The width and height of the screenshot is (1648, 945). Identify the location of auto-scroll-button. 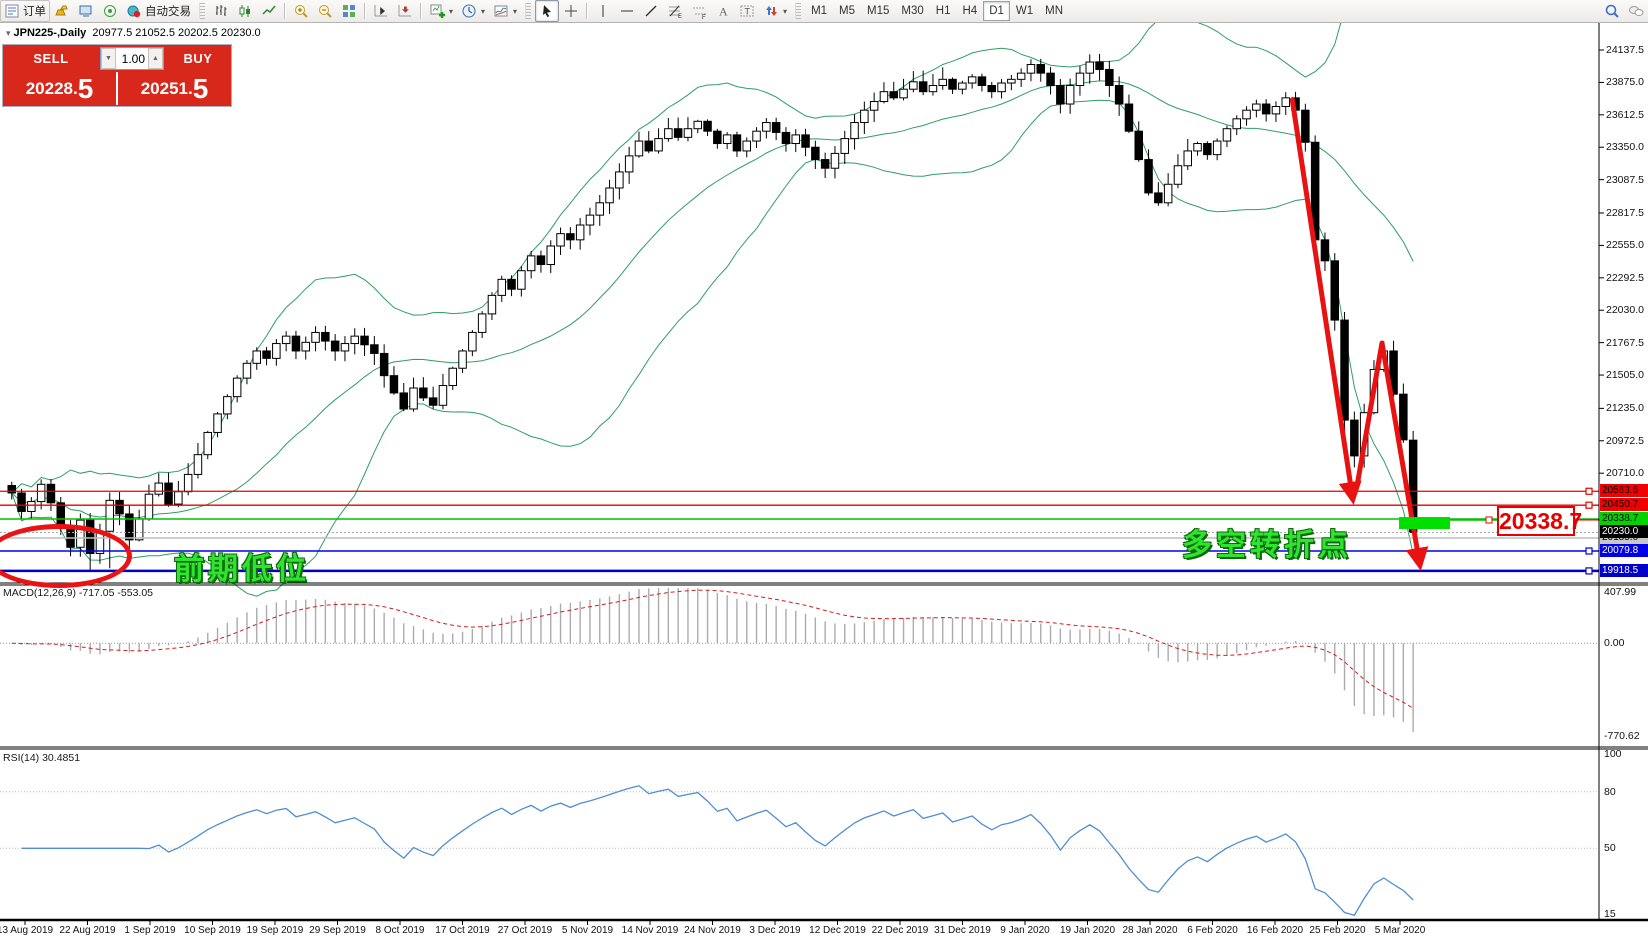
(381, 11).